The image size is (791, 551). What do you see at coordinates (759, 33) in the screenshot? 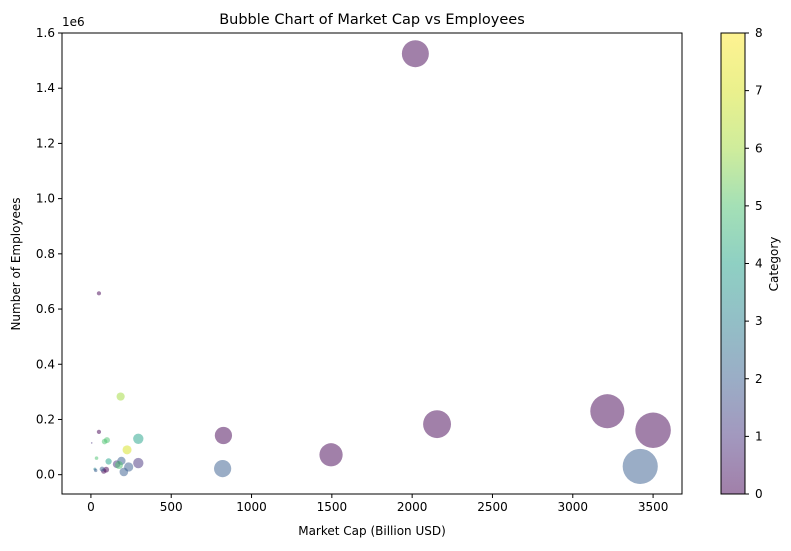
I see `colorbar-tick-label: 8` at bounding box center [759, 33].